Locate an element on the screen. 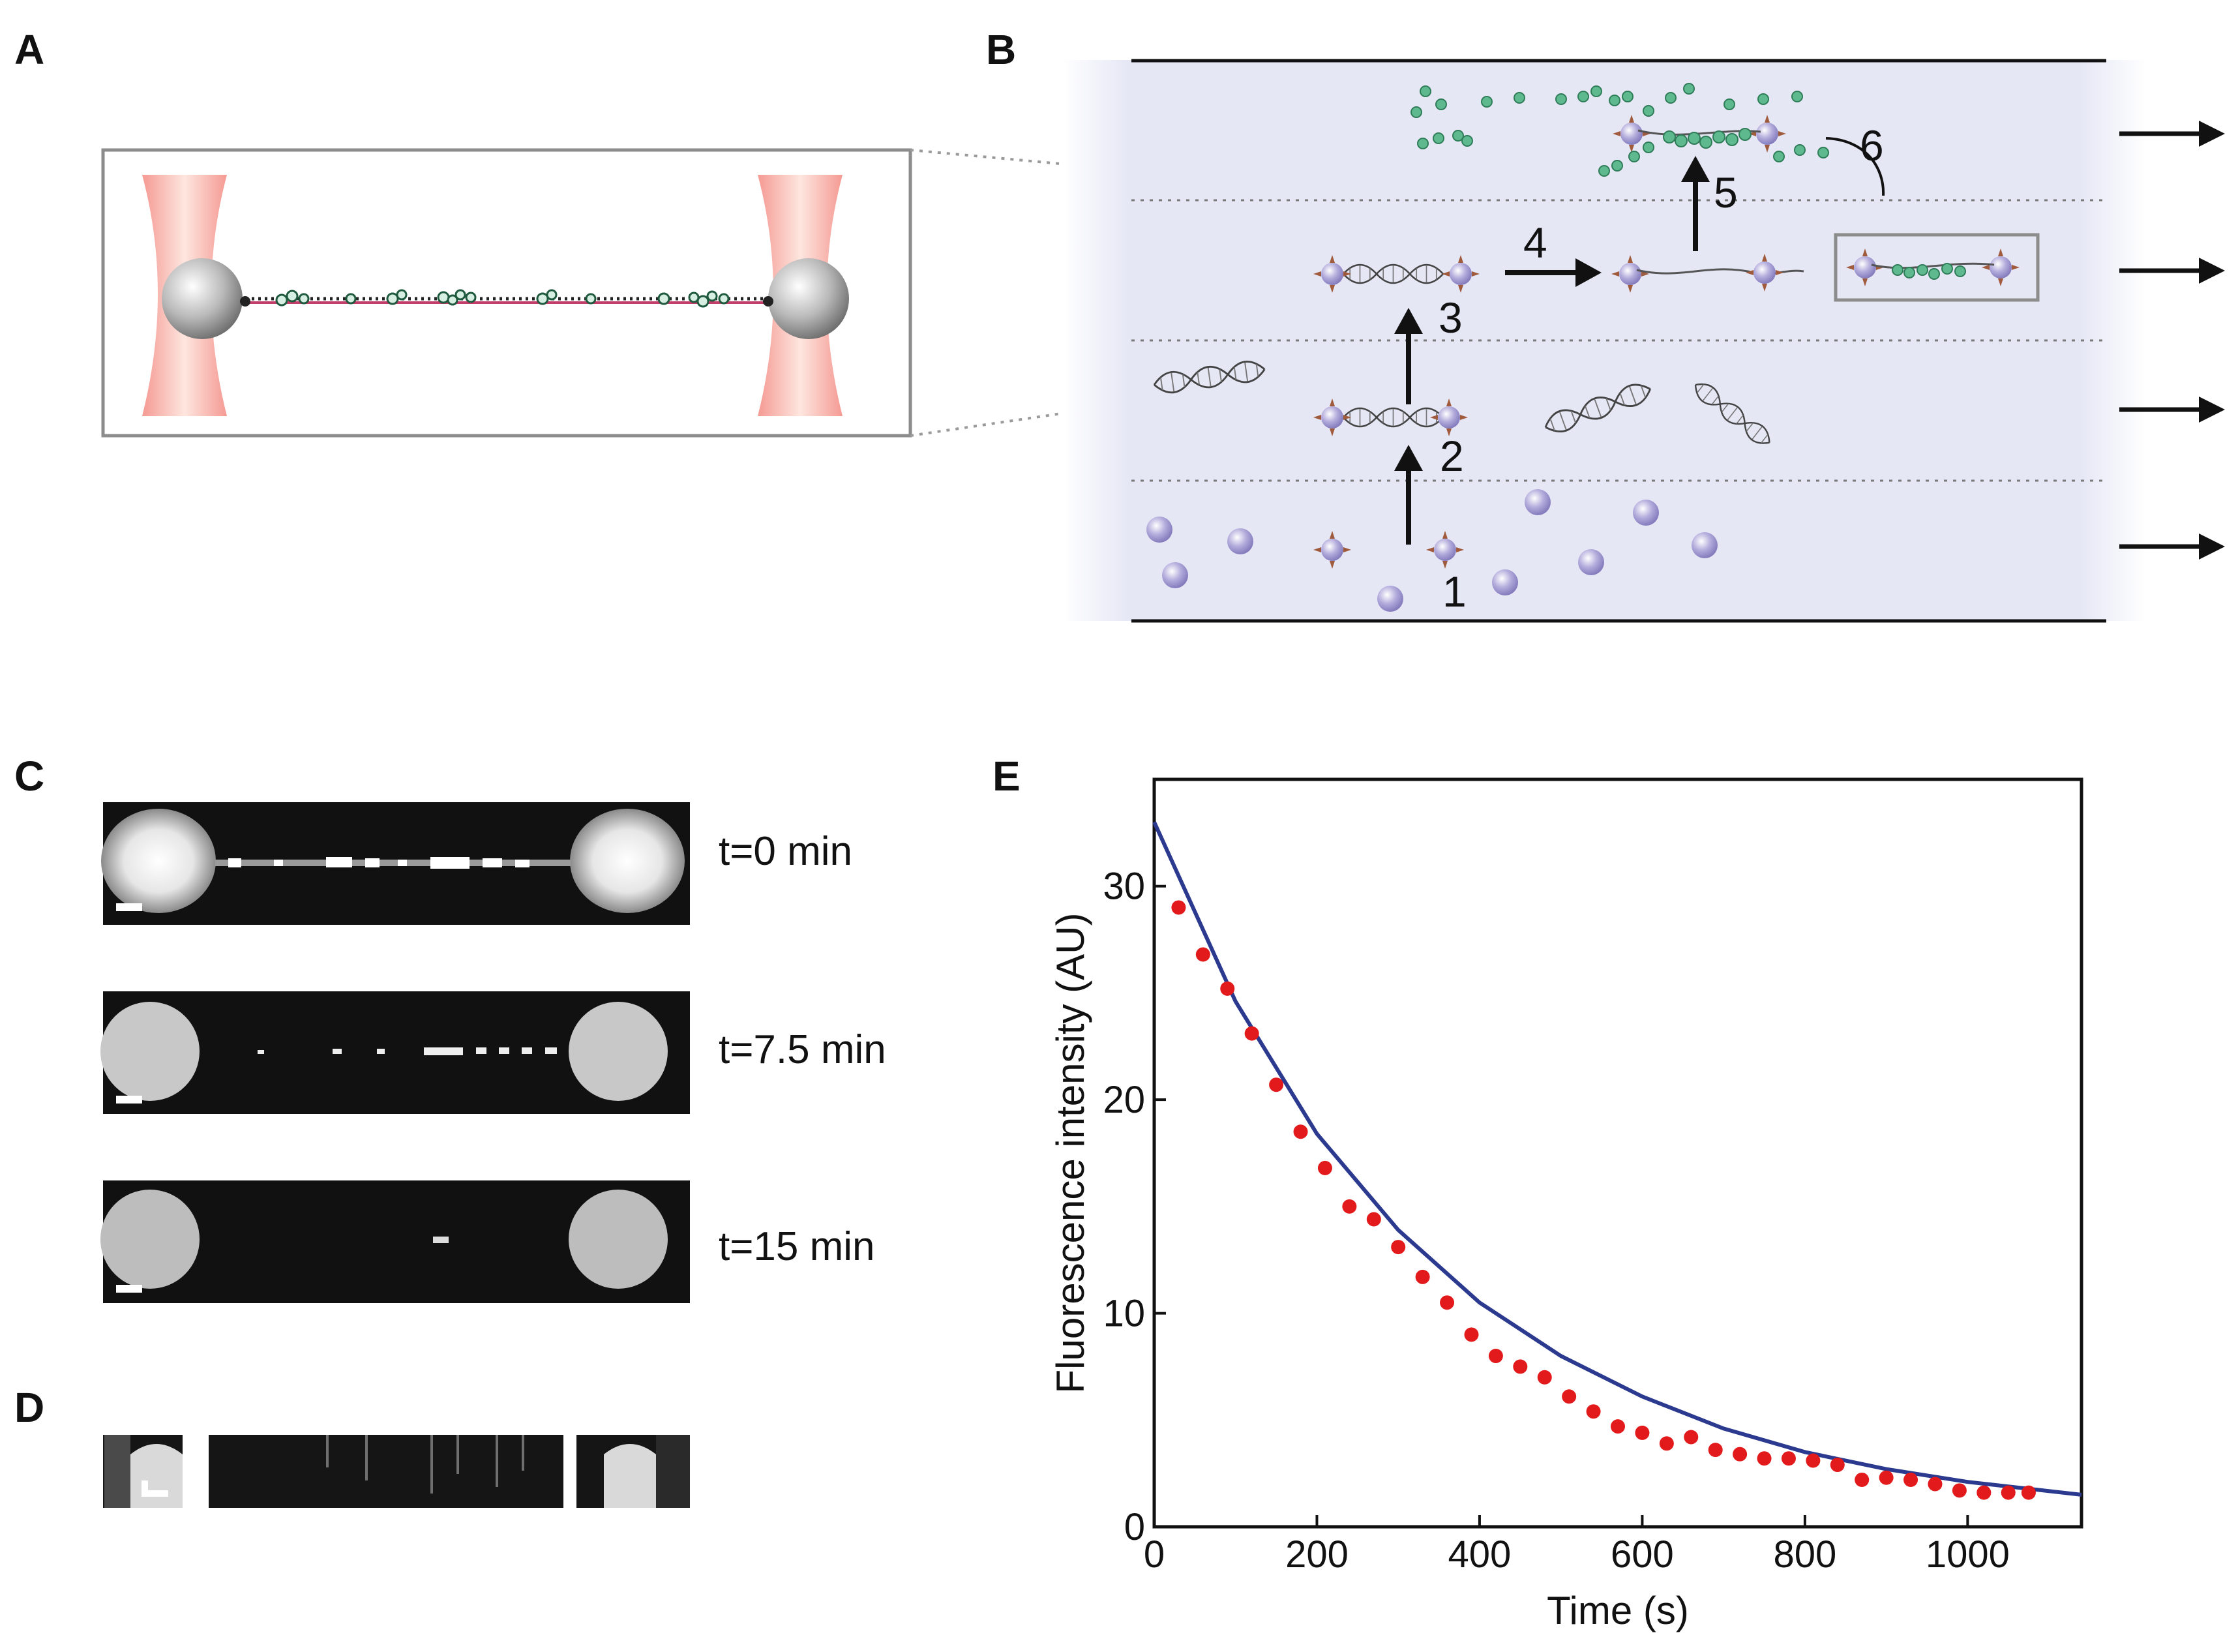  timepoint-label-1: t=7.5 min is located at coordinates (802, 1049).